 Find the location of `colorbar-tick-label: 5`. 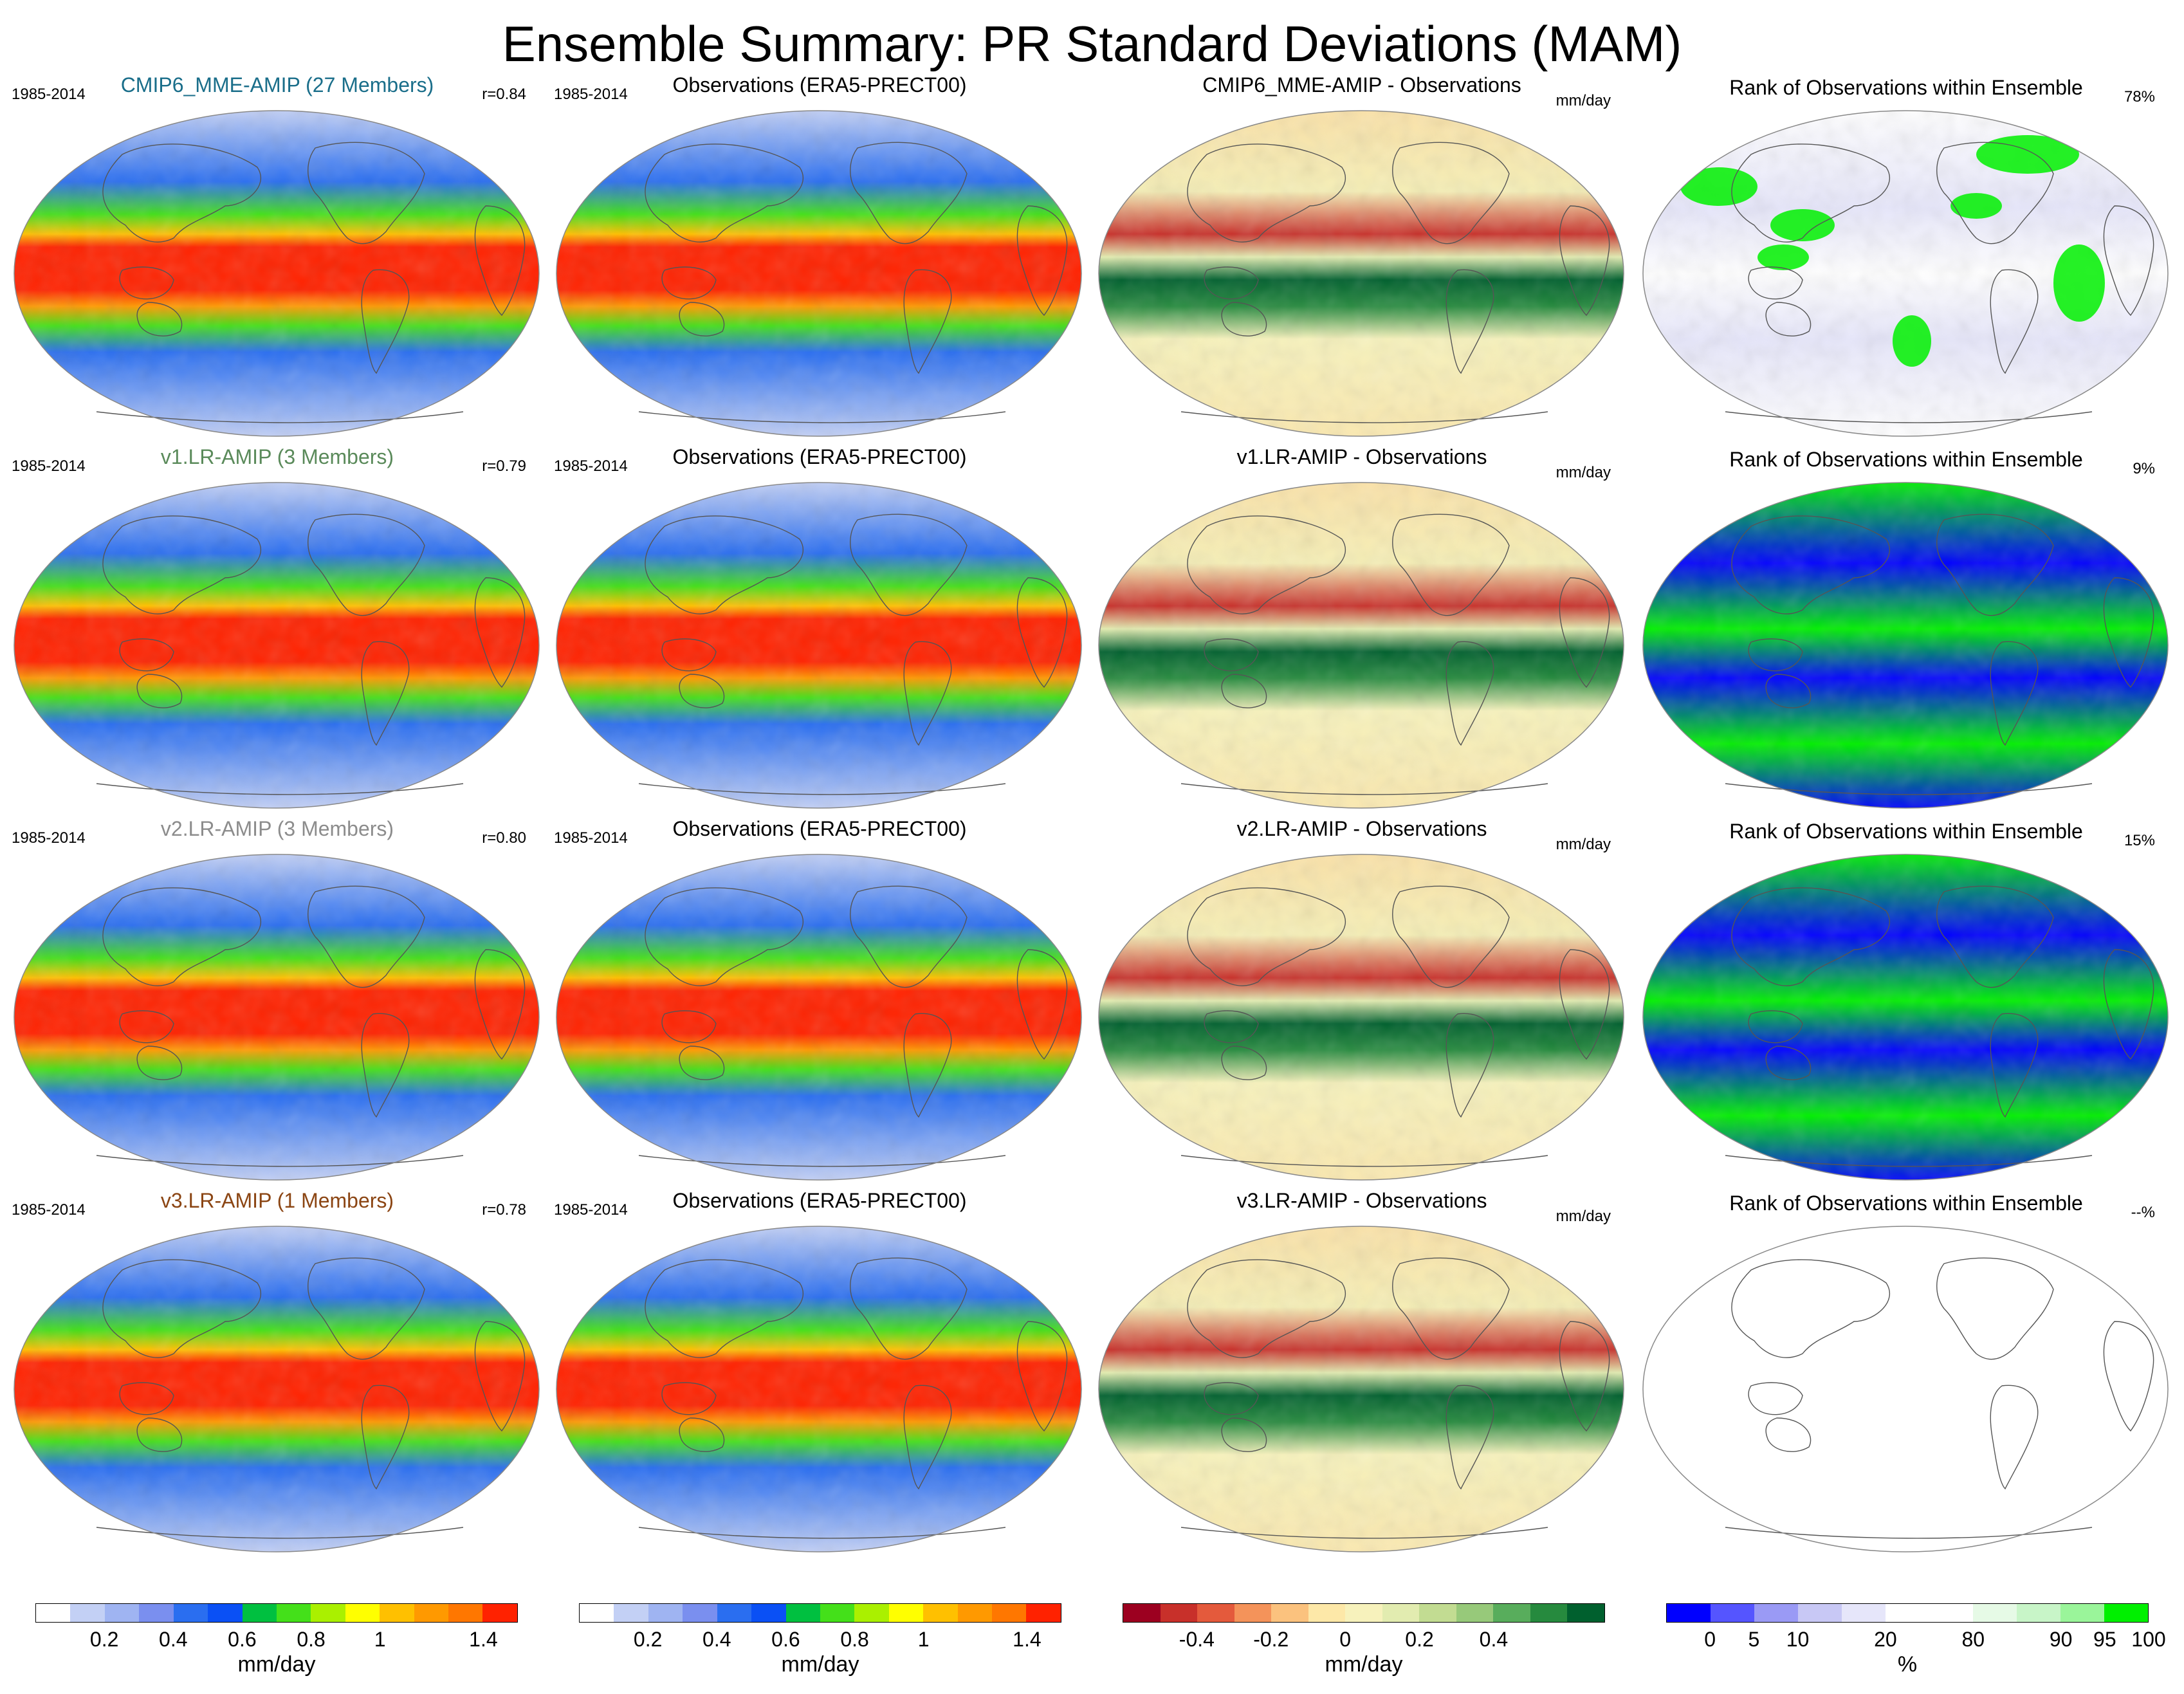

colorbar-tick-label: 5 is located at coordinates (1754, 1640).